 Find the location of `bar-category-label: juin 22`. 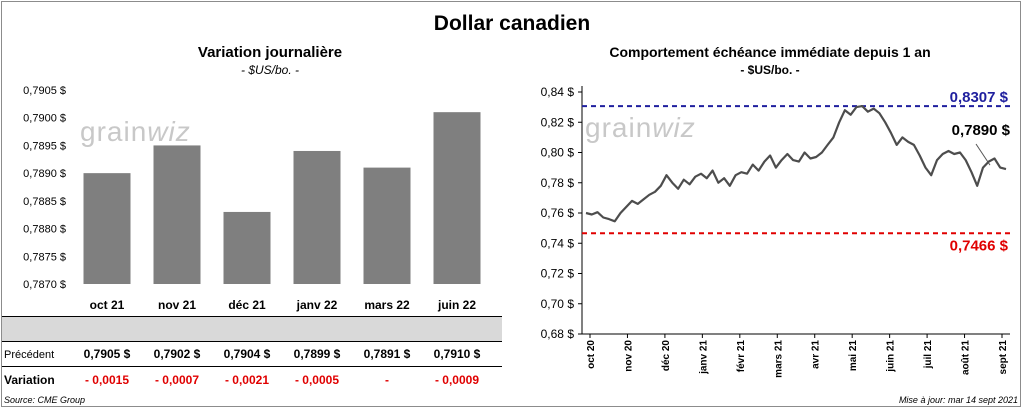

bar-category-label: juin 22 is located at coordinates (456, 305).